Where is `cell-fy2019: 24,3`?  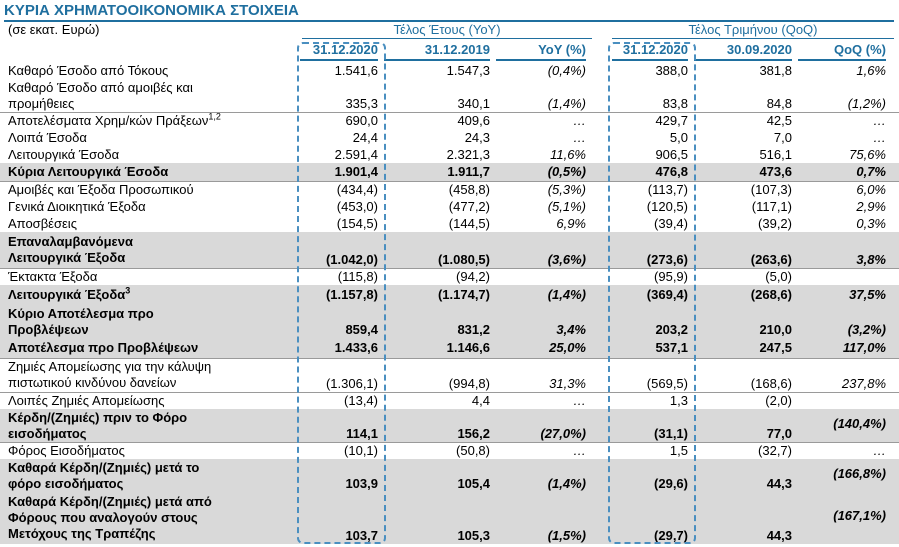 cell-fy2019: 24,3 is located at coordinates (477, 137).